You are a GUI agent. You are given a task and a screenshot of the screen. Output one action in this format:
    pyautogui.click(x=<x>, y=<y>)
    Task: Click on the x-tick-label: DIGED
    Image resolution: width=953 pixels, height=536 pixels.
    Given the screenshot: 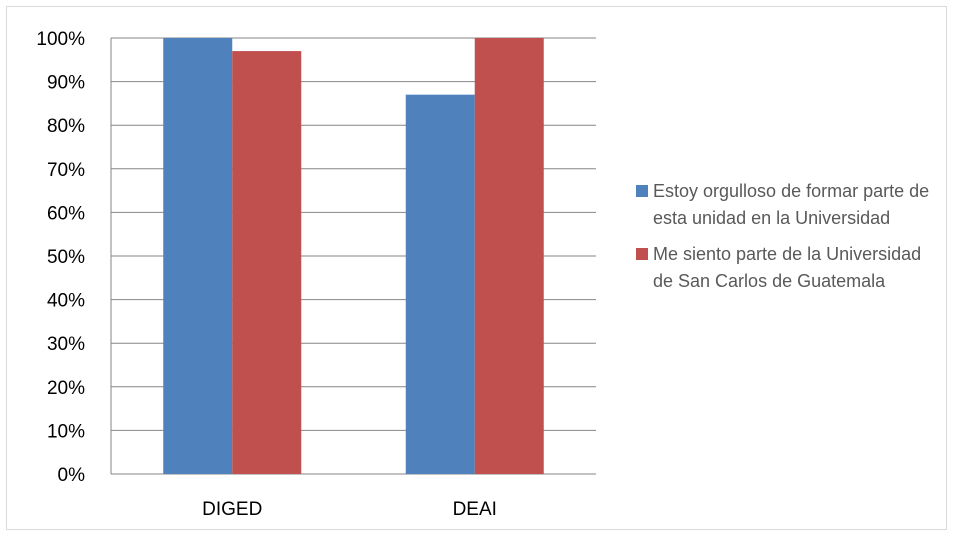 What is the action you would take?
    pyautogui.click(x=232, y=509)
    